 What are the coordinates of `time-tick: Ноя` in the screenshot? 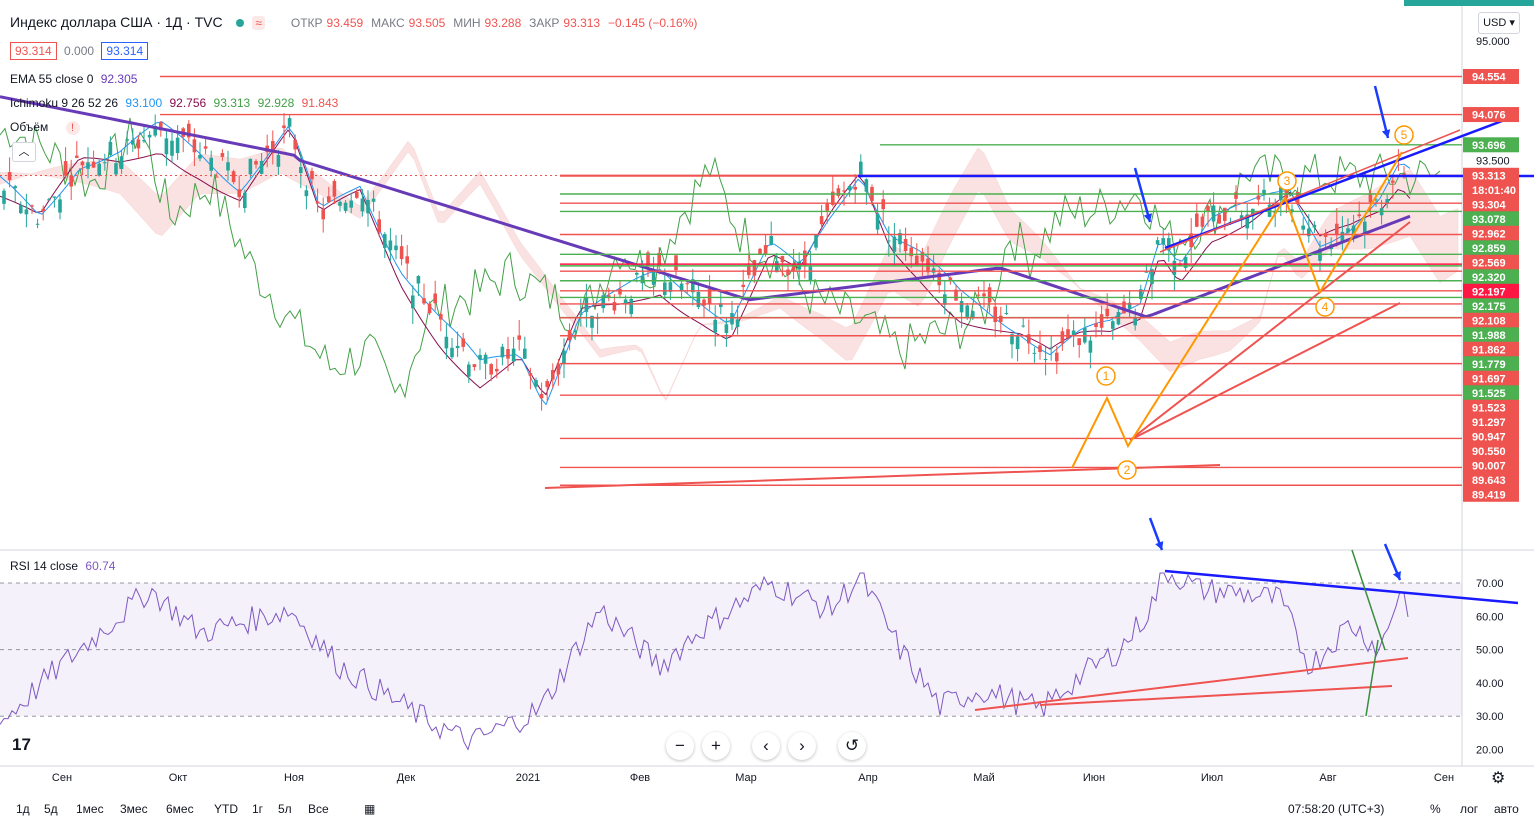 It's located at (294, 778).